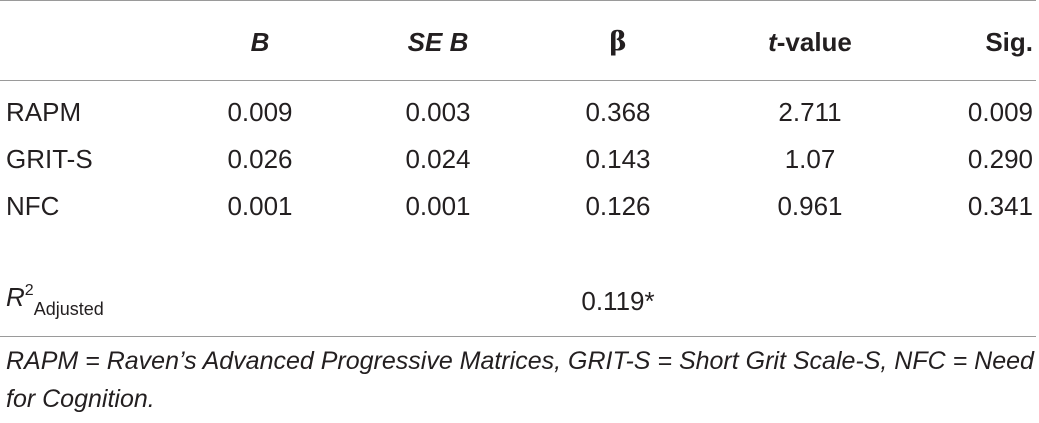 This screenshot has height=423, width=1039. I want to click on row-label: NFC, so click(33, 206).